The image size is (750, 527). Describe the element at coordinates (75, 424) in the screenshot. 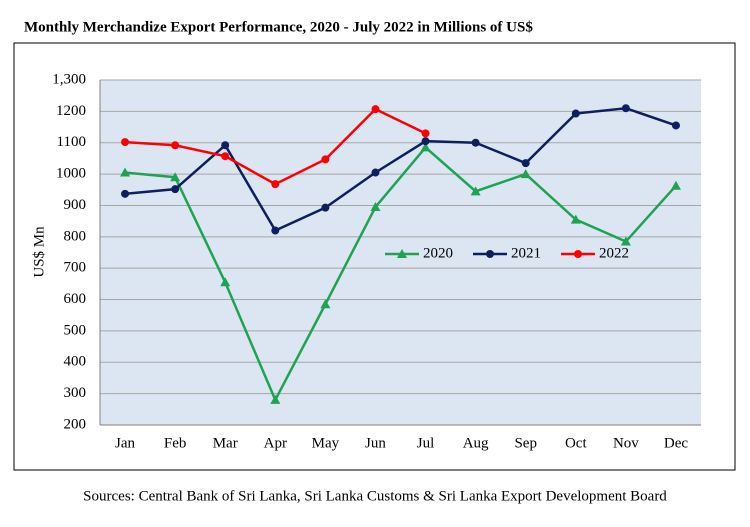

I see `y-tick-label: 200` at that location.